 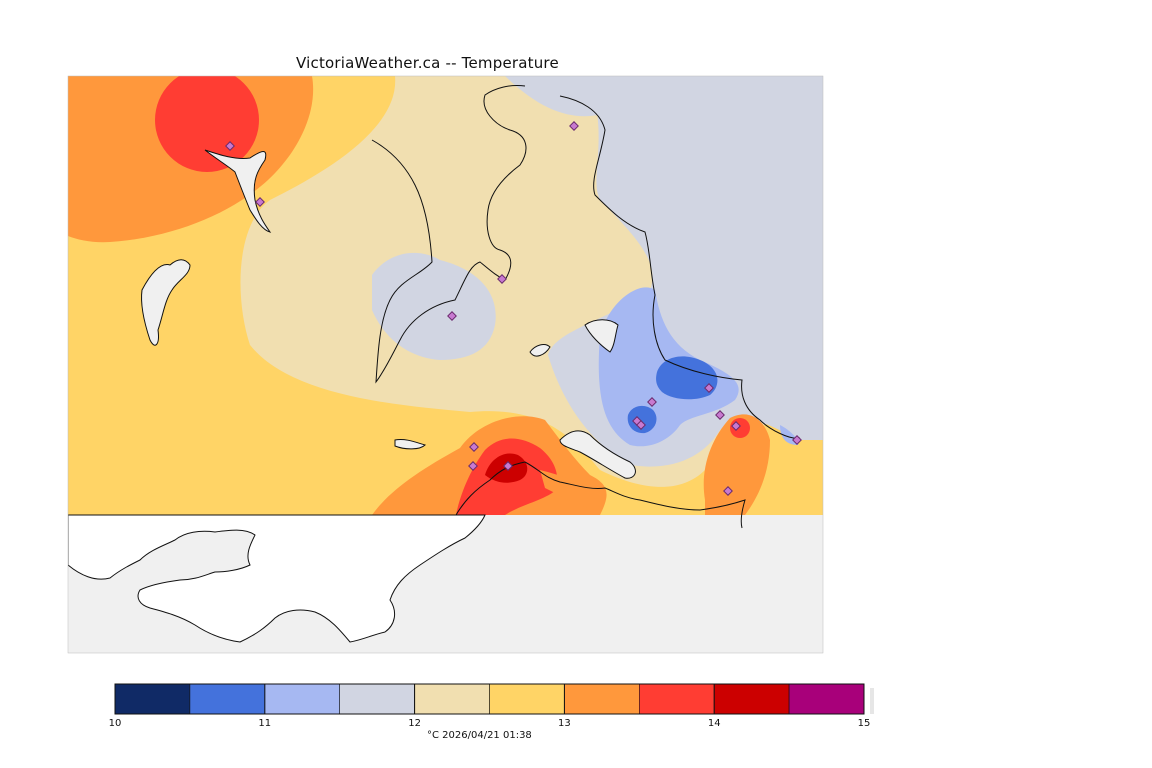 I want to click on legend-shadow, so click(x=872, y=701).